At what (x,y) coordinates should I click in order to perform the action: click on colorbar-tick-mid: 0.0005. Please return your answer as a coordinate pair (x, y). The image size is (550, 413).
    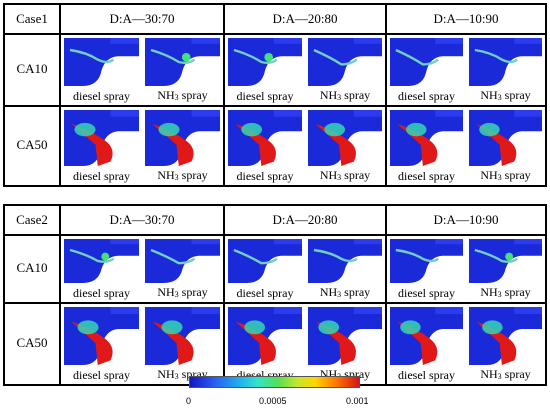
    Looking at the image, I should click on (273, 401).